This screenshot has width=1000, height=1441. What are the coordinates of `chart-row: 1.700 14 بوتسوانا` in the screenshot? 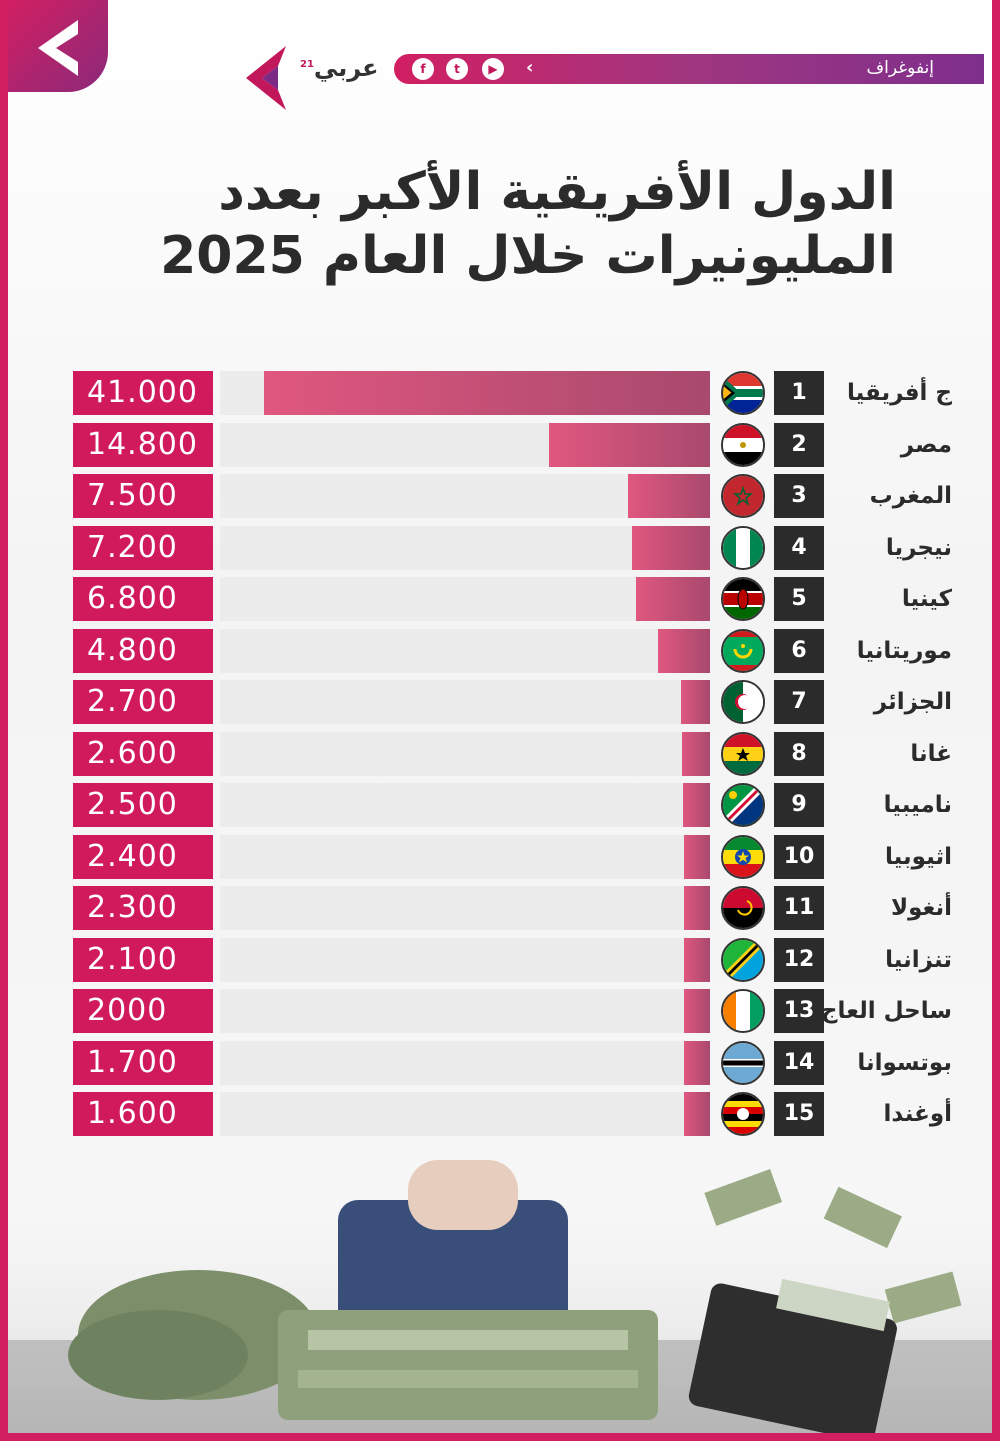 It's located at (500, 1062).